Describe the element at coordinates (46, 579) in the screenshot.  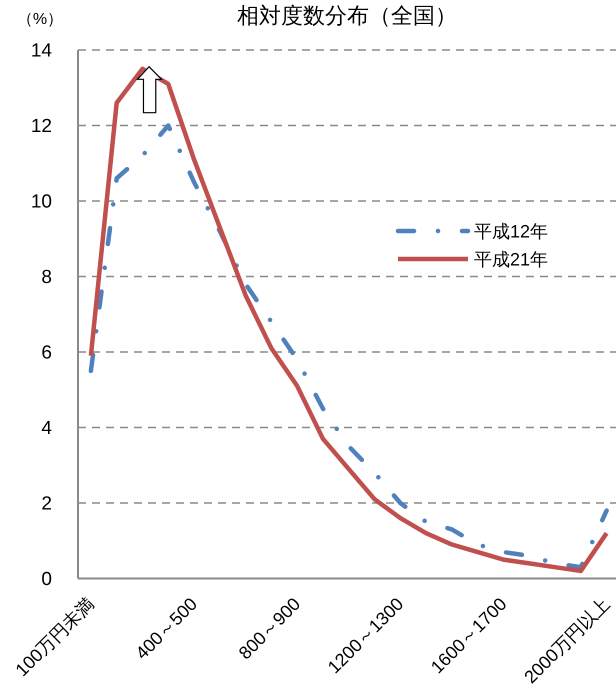
I see `y-tick-label: 0` at that location.